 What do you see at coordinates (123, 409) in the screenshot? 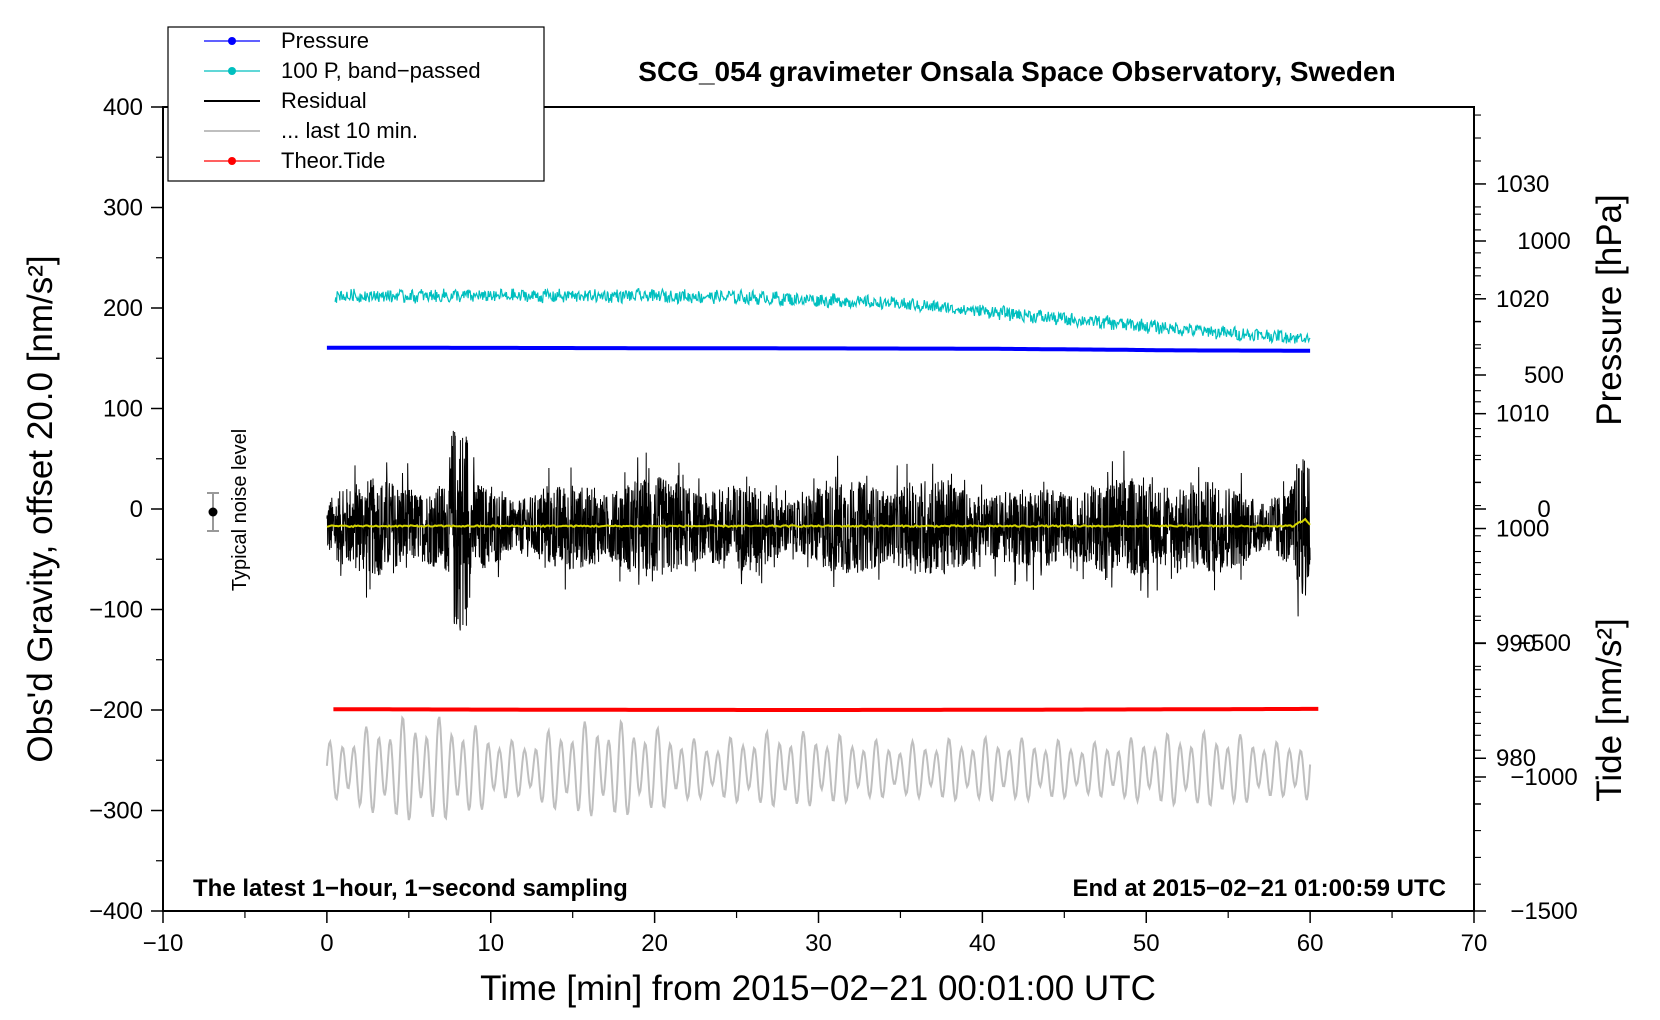
I see `y-left-tick-label: 100` at bounding box center [123, 409].